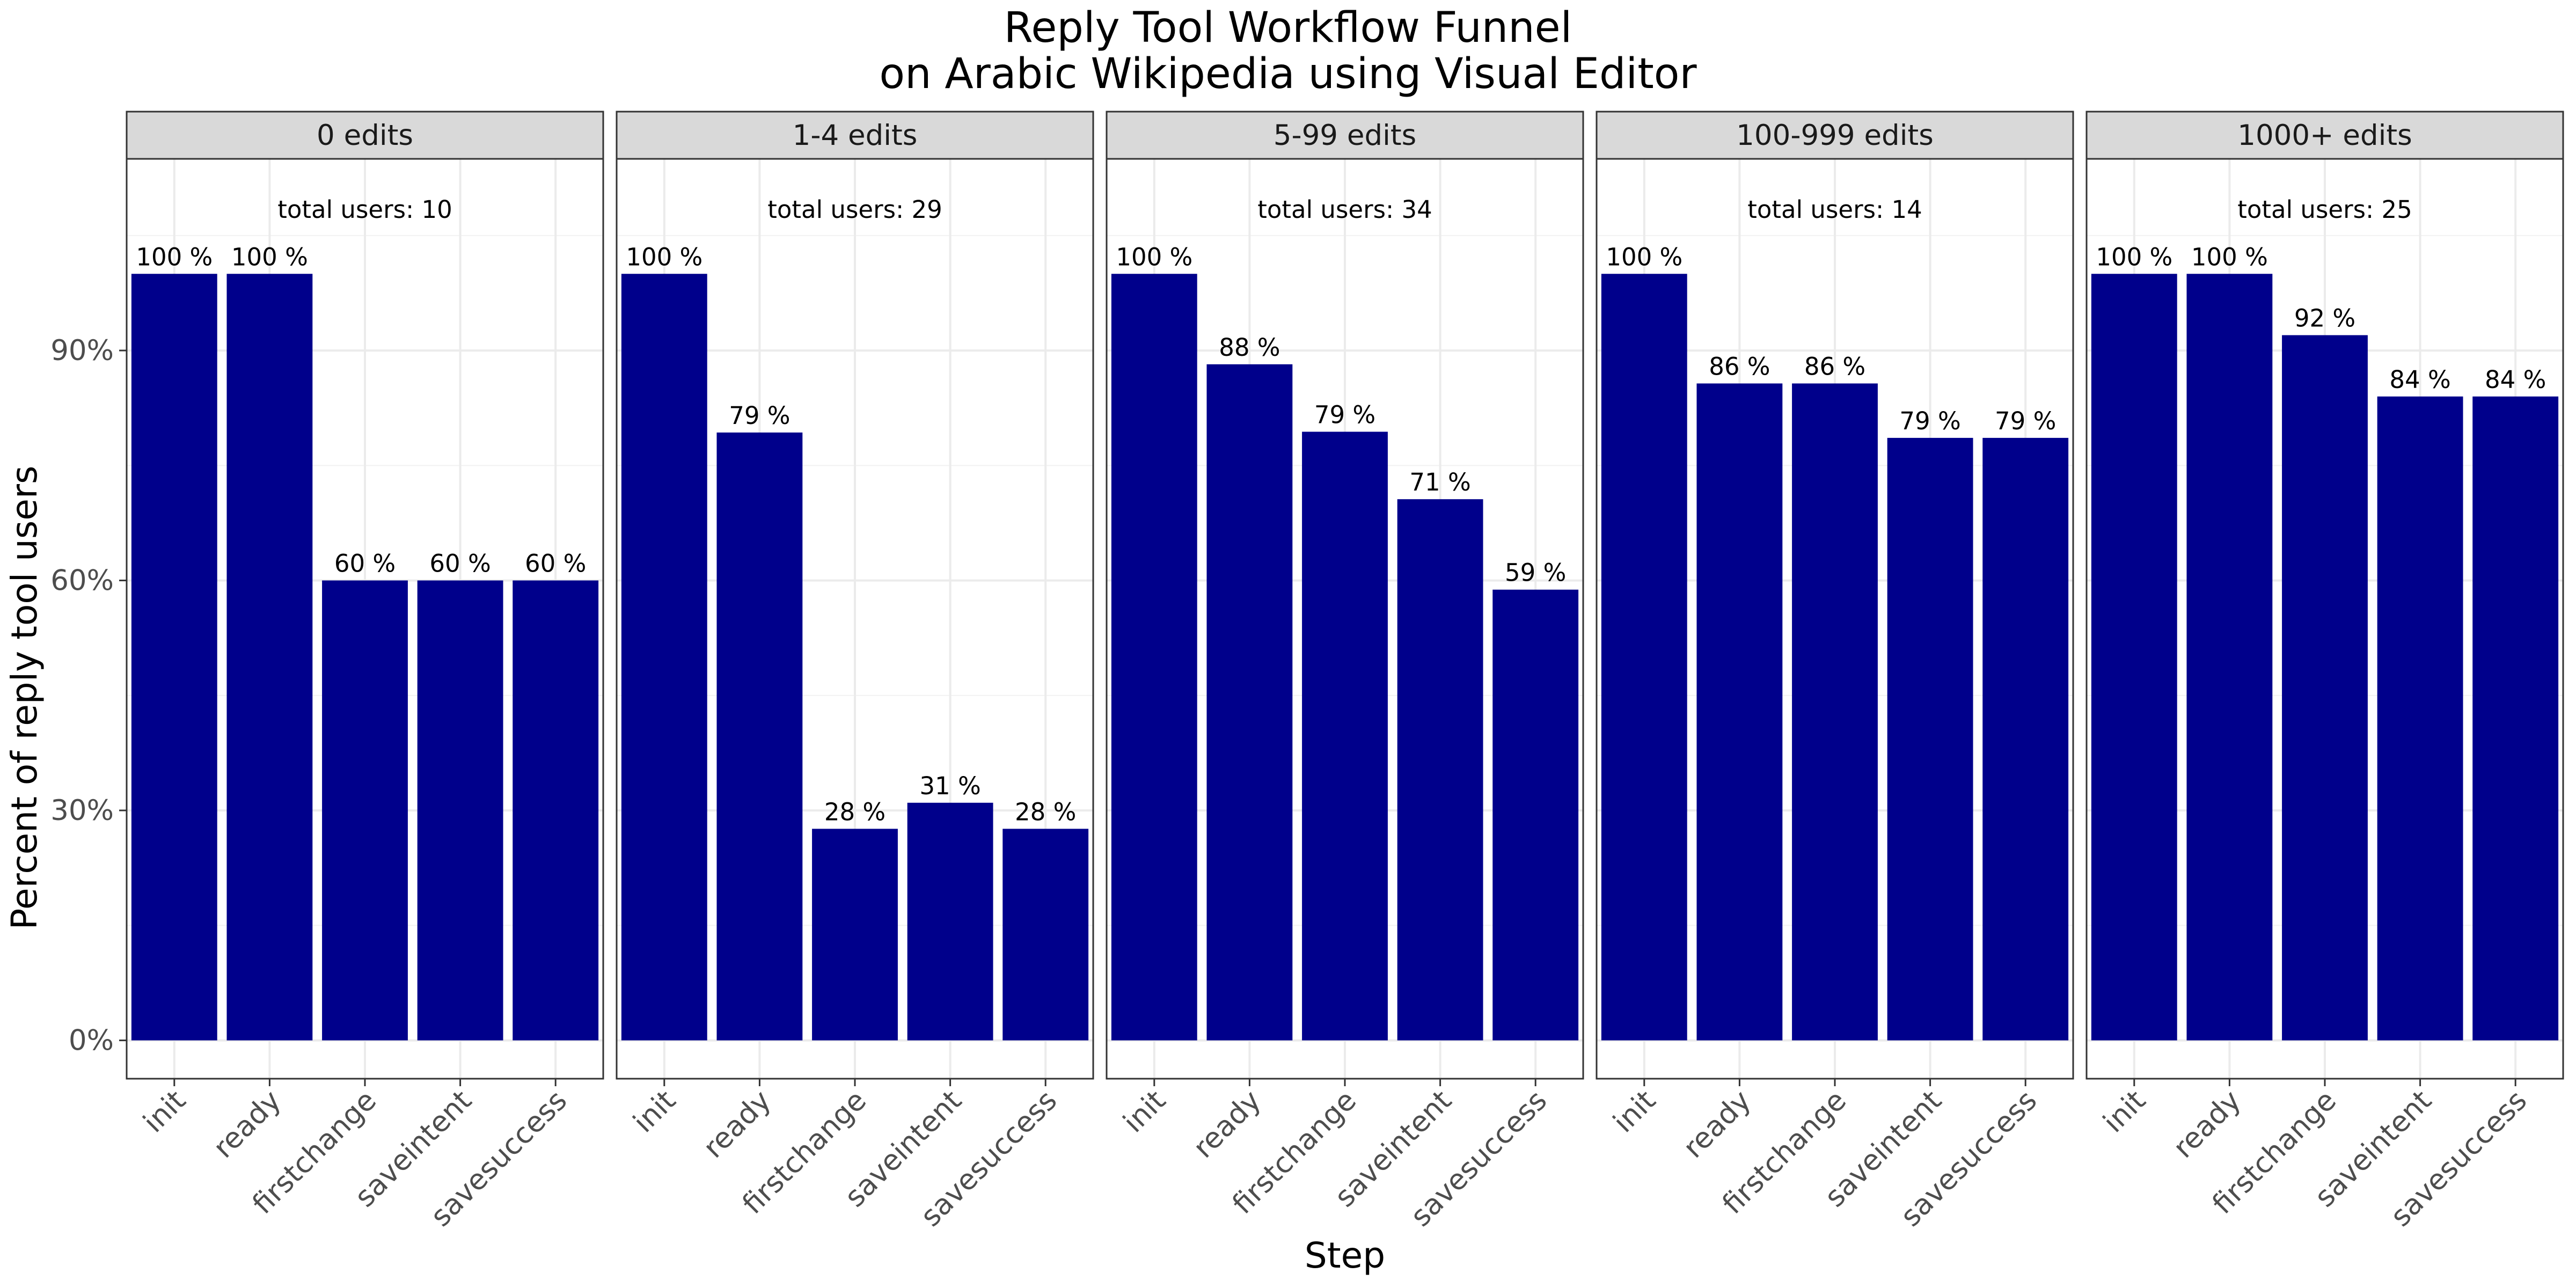  What do you see at coordinates (1439, 482) in the screenshot?
I see `bar-value-label: 71 %` at bounding box center [1439, 482].